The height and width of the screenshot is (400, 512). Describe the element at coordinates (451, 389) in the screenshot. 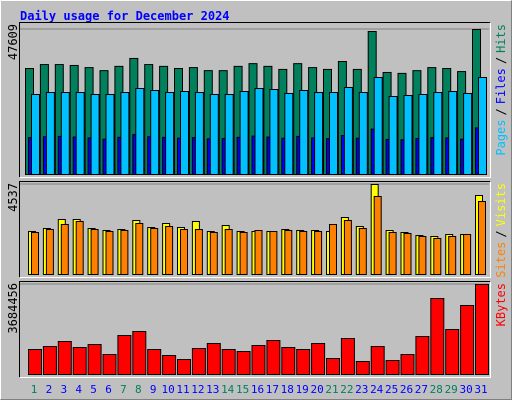

I see `x-tick-label: 29` at that location.